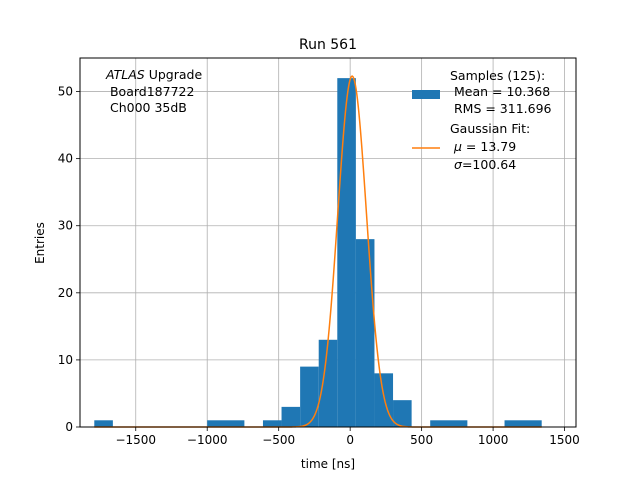  Describe the element at coordinates (457, 146) in the screenshot. I see `mu-symbol: μ` at that location.